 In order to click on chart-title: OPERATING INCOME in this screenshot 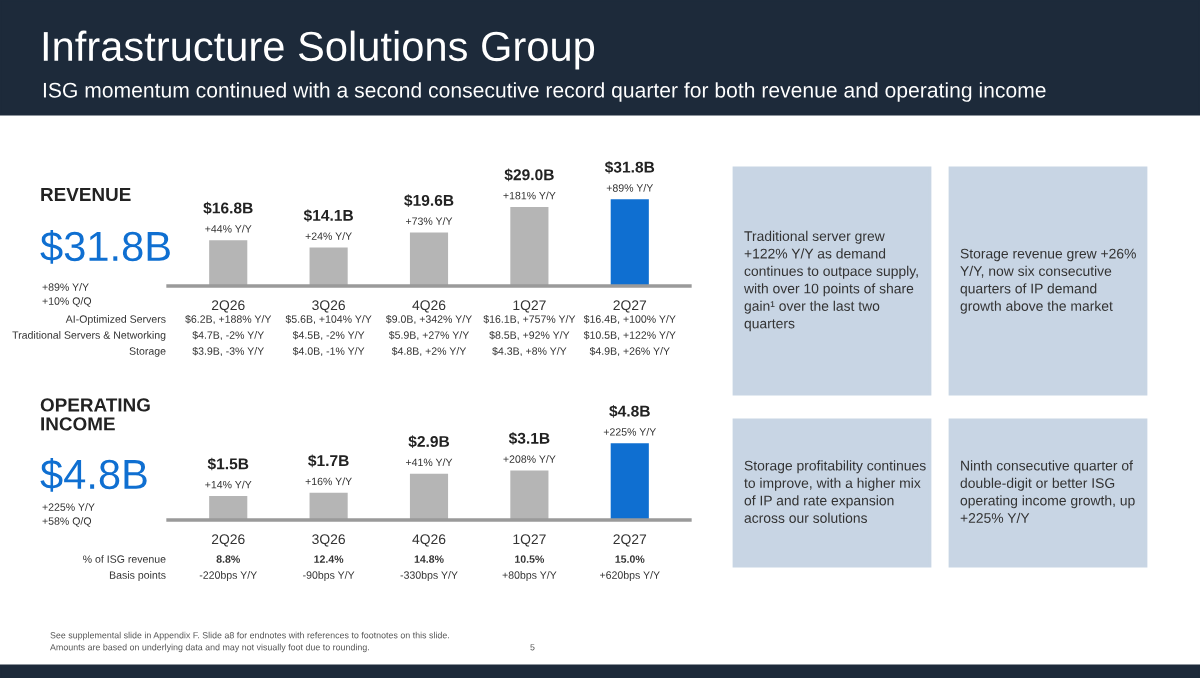, I will do `click(95, 414)`.